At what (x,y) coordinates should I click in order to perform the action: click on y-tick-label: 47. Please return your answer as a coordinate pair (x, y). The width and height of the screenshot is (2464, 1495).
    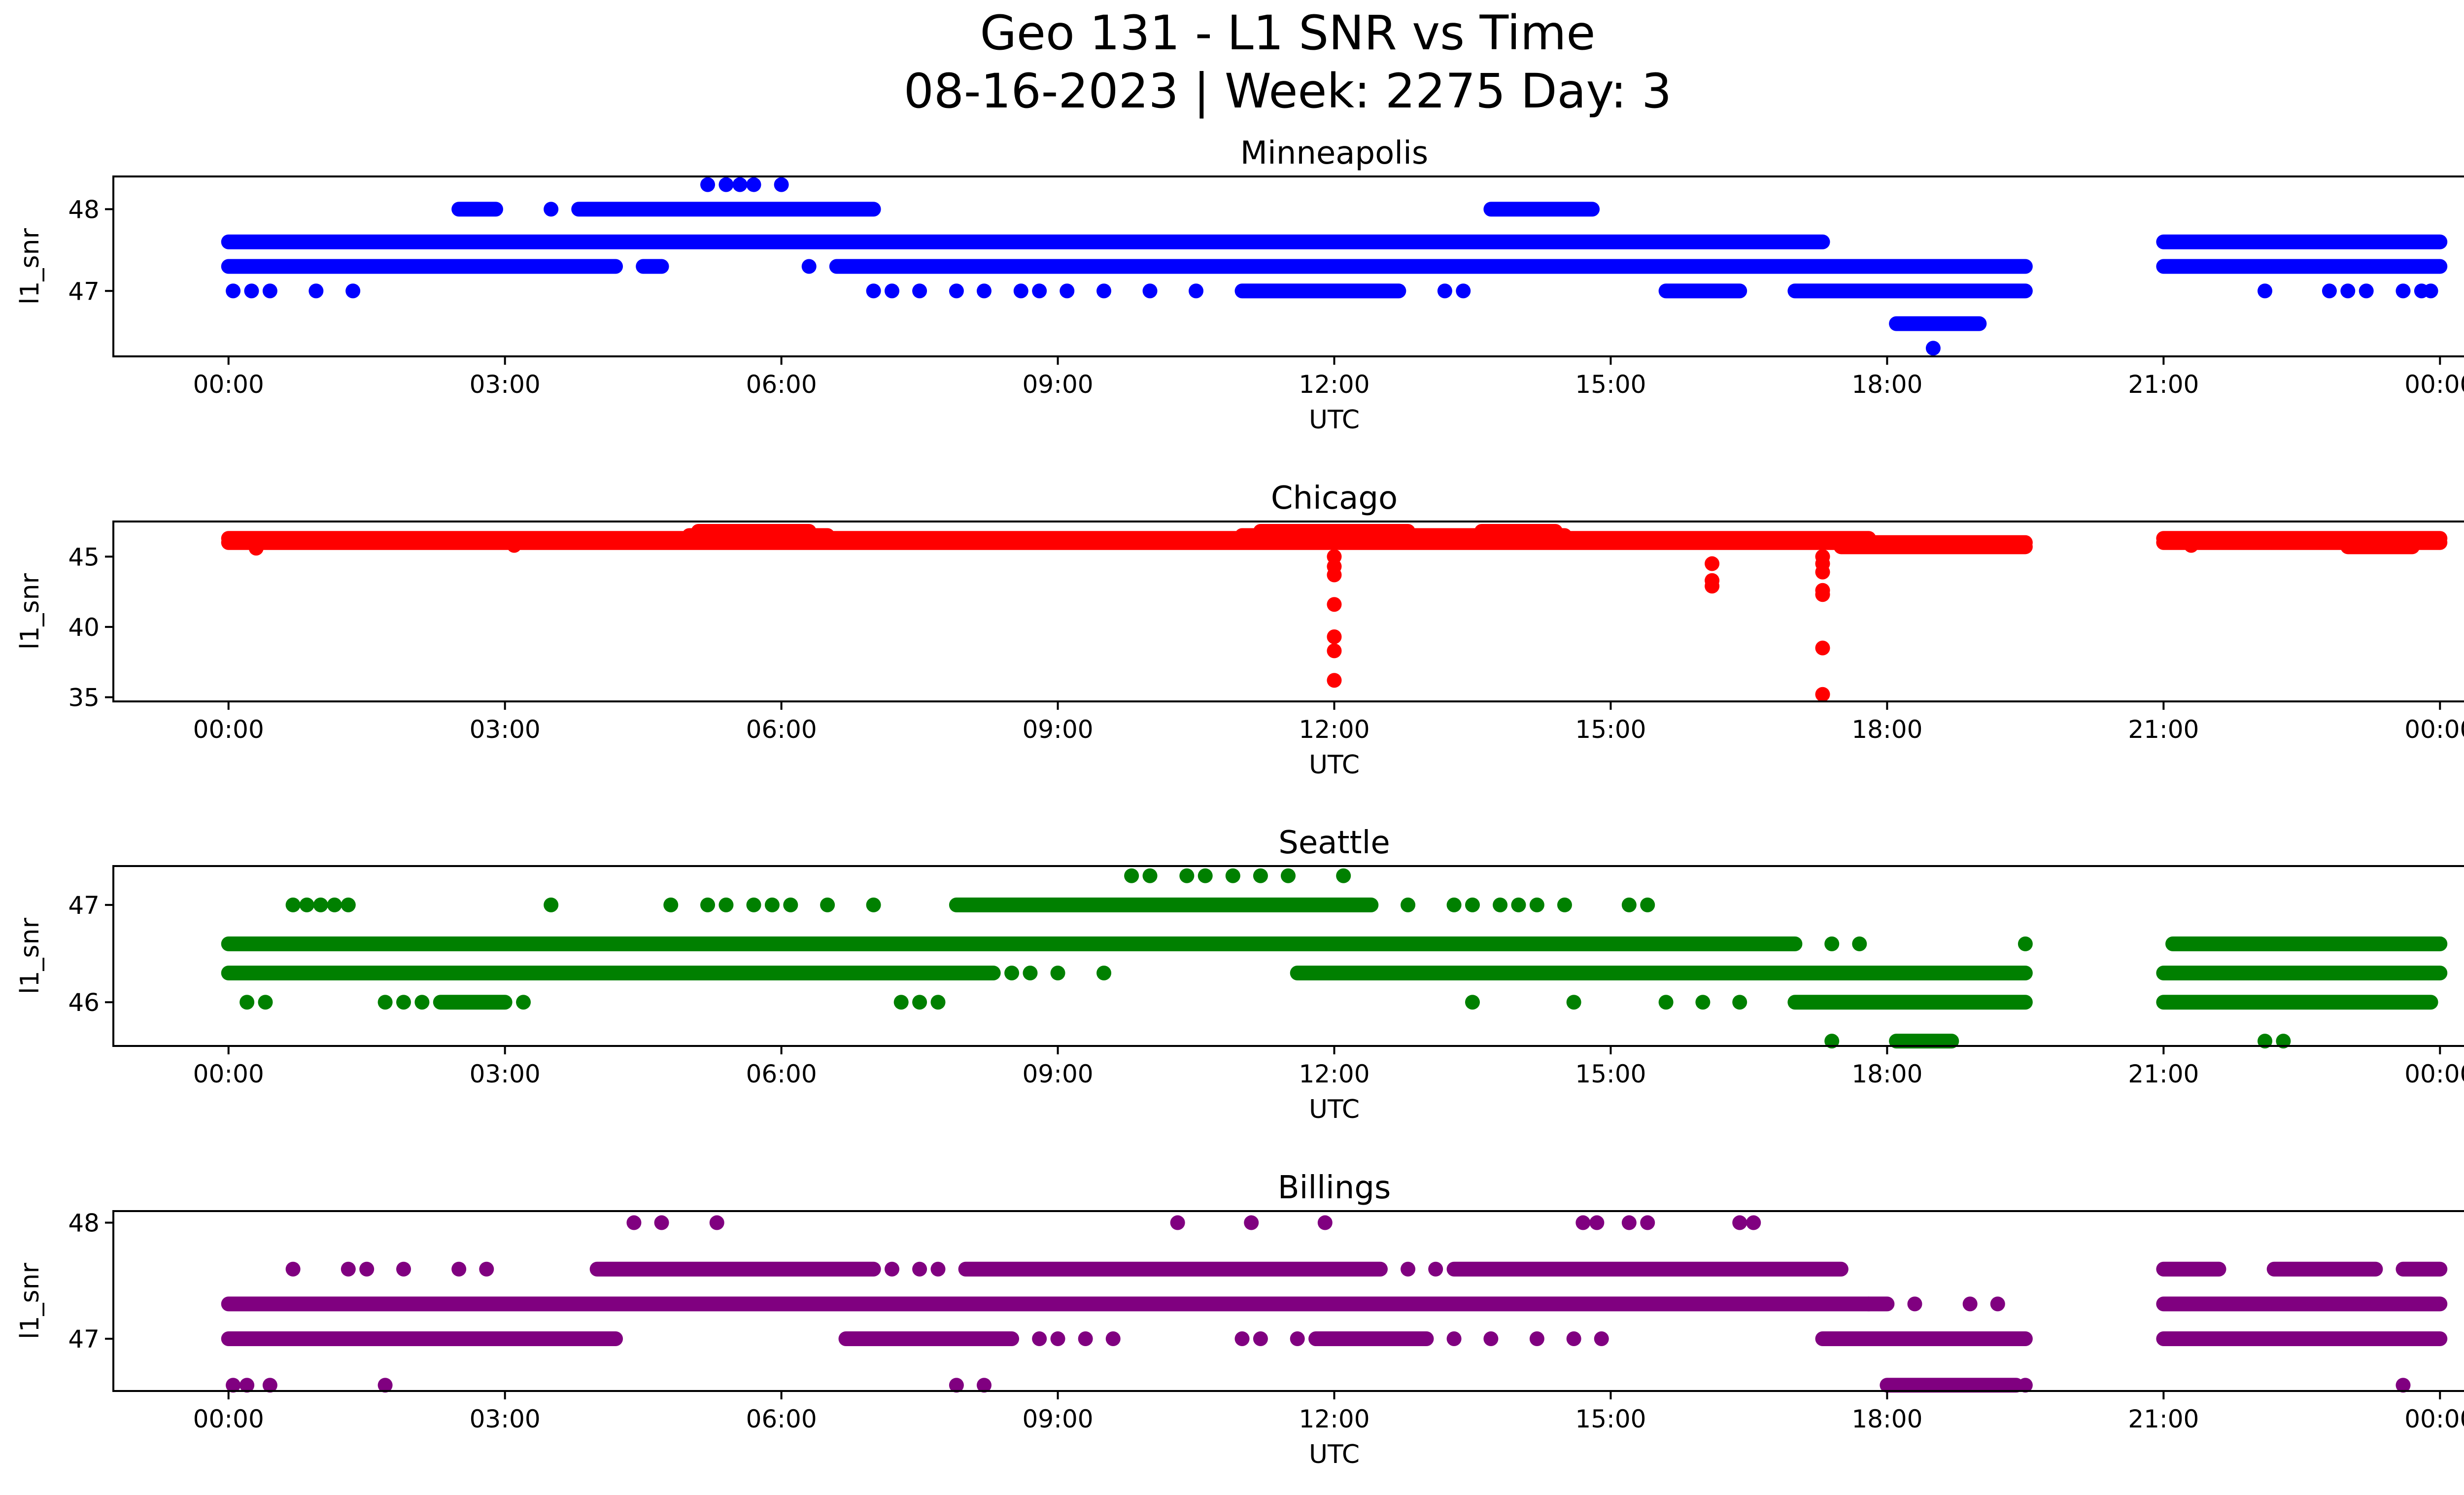
    Looking at the image, I should click on (84, 291).